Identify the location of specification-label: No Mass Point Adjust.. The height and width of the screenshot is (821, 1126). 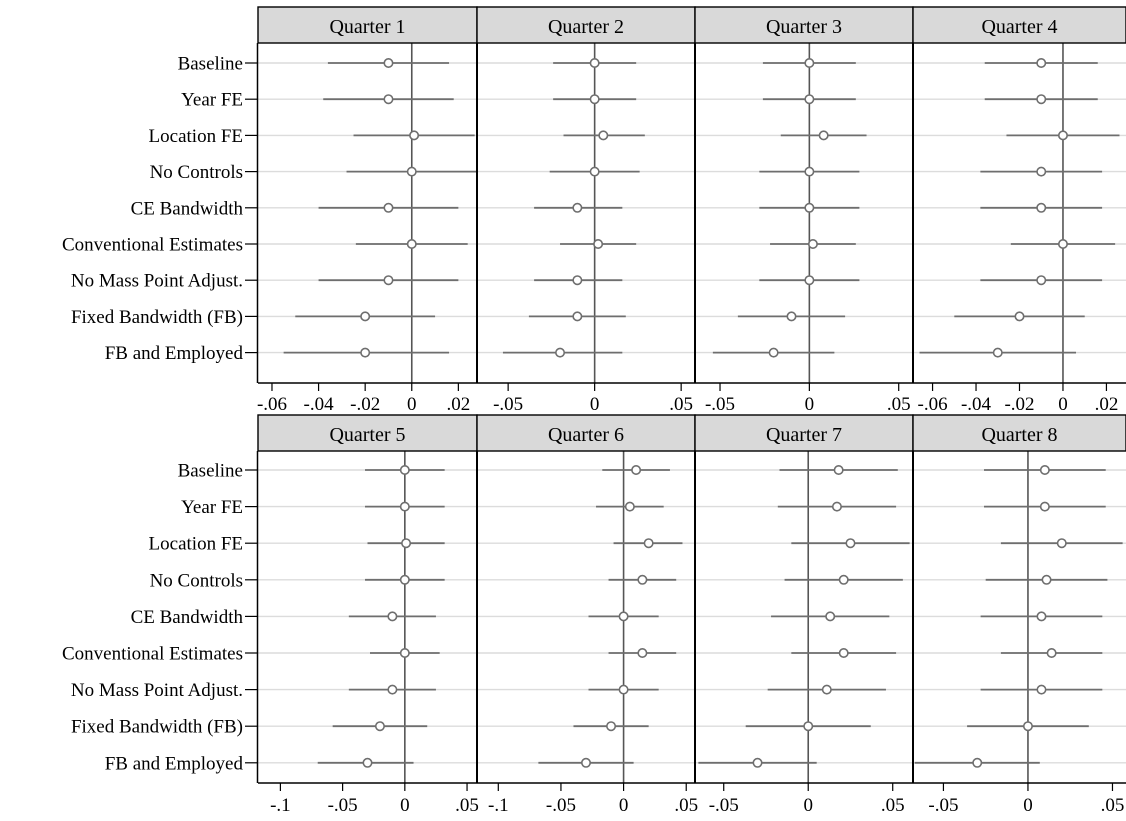
(157, 281).